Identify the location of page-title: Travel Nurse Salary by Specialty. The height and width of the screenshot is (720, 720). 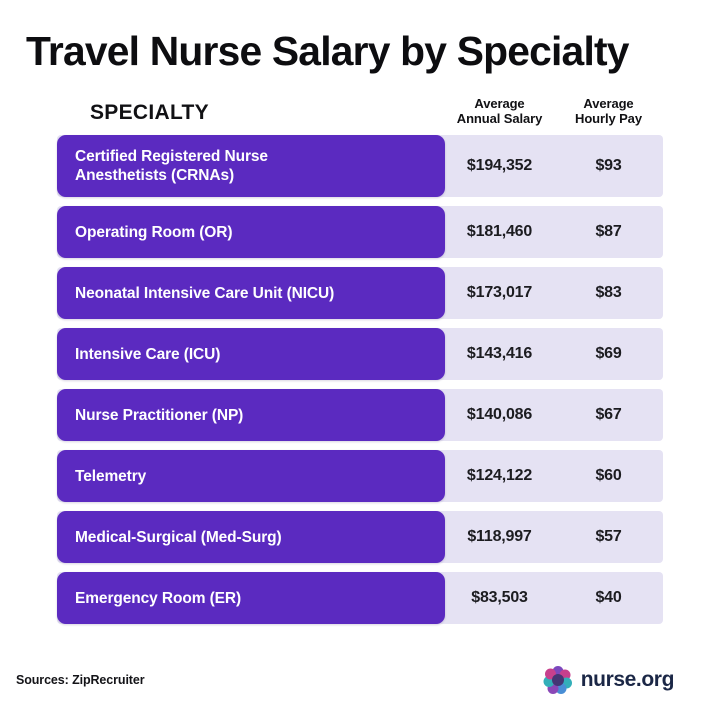
(327, 51).